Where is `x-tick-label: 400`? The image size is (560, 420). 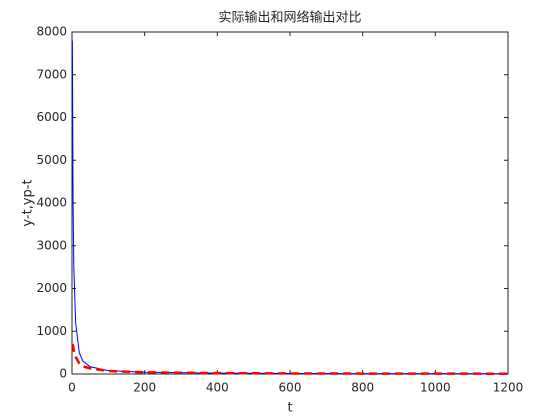 x-tick-label: 400 is located at coordinates (217, 388).